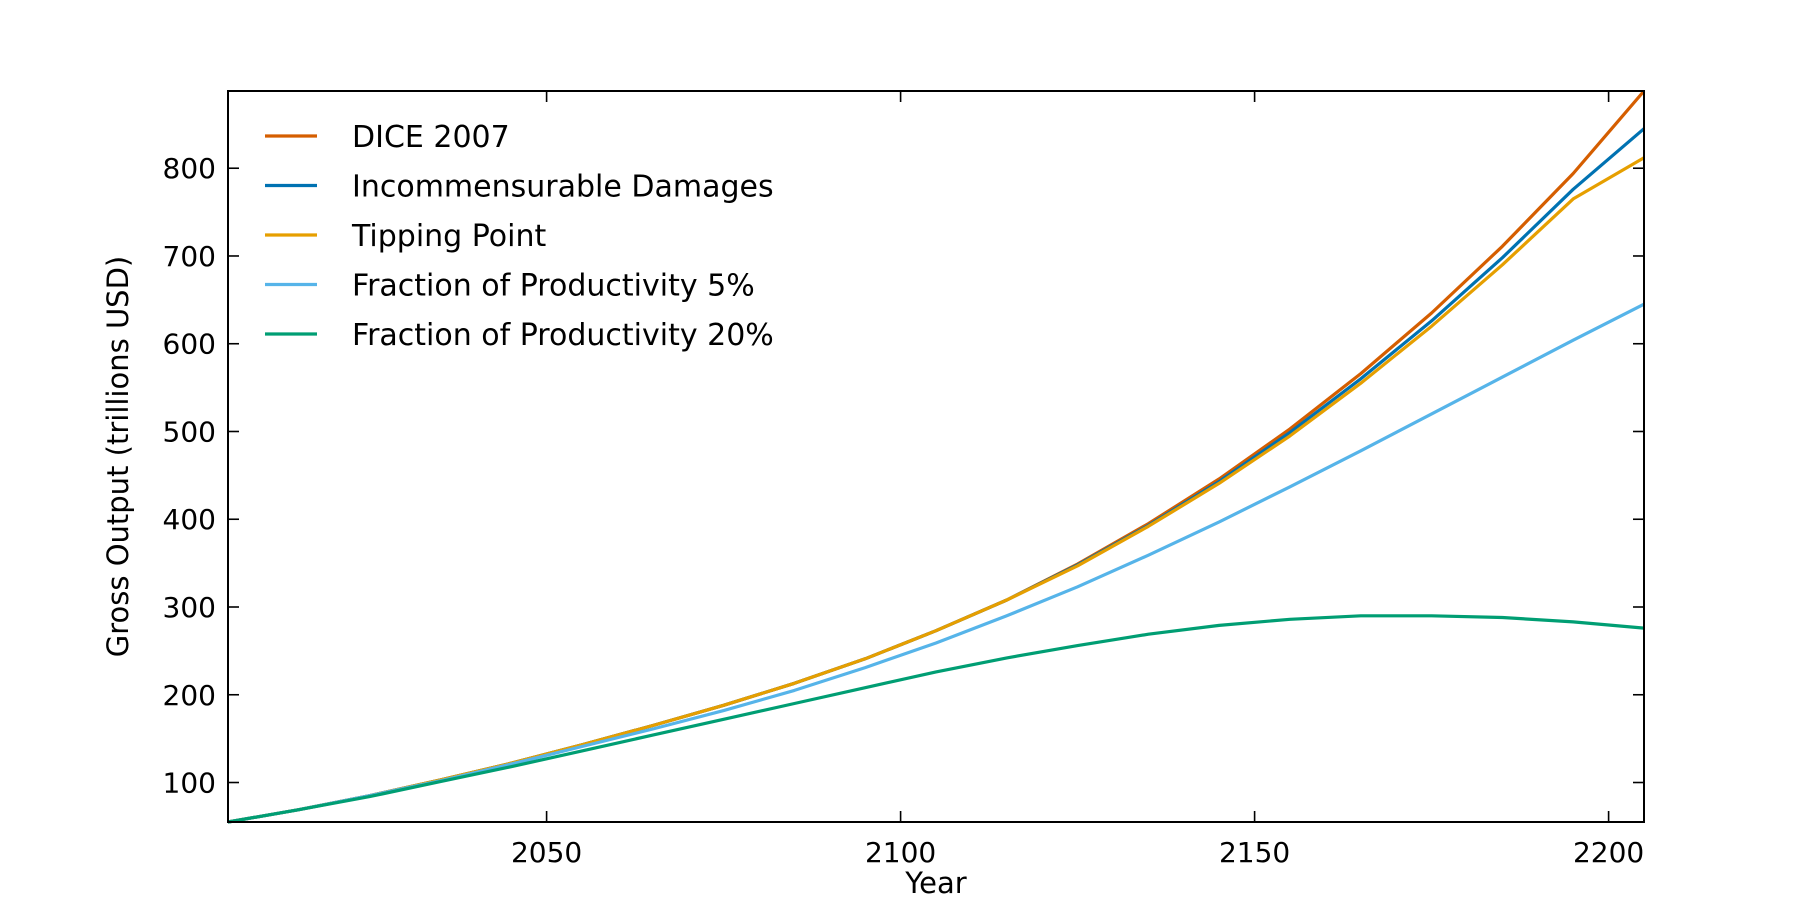  I want to click on y-tick-label: 700, so click(189, 256).